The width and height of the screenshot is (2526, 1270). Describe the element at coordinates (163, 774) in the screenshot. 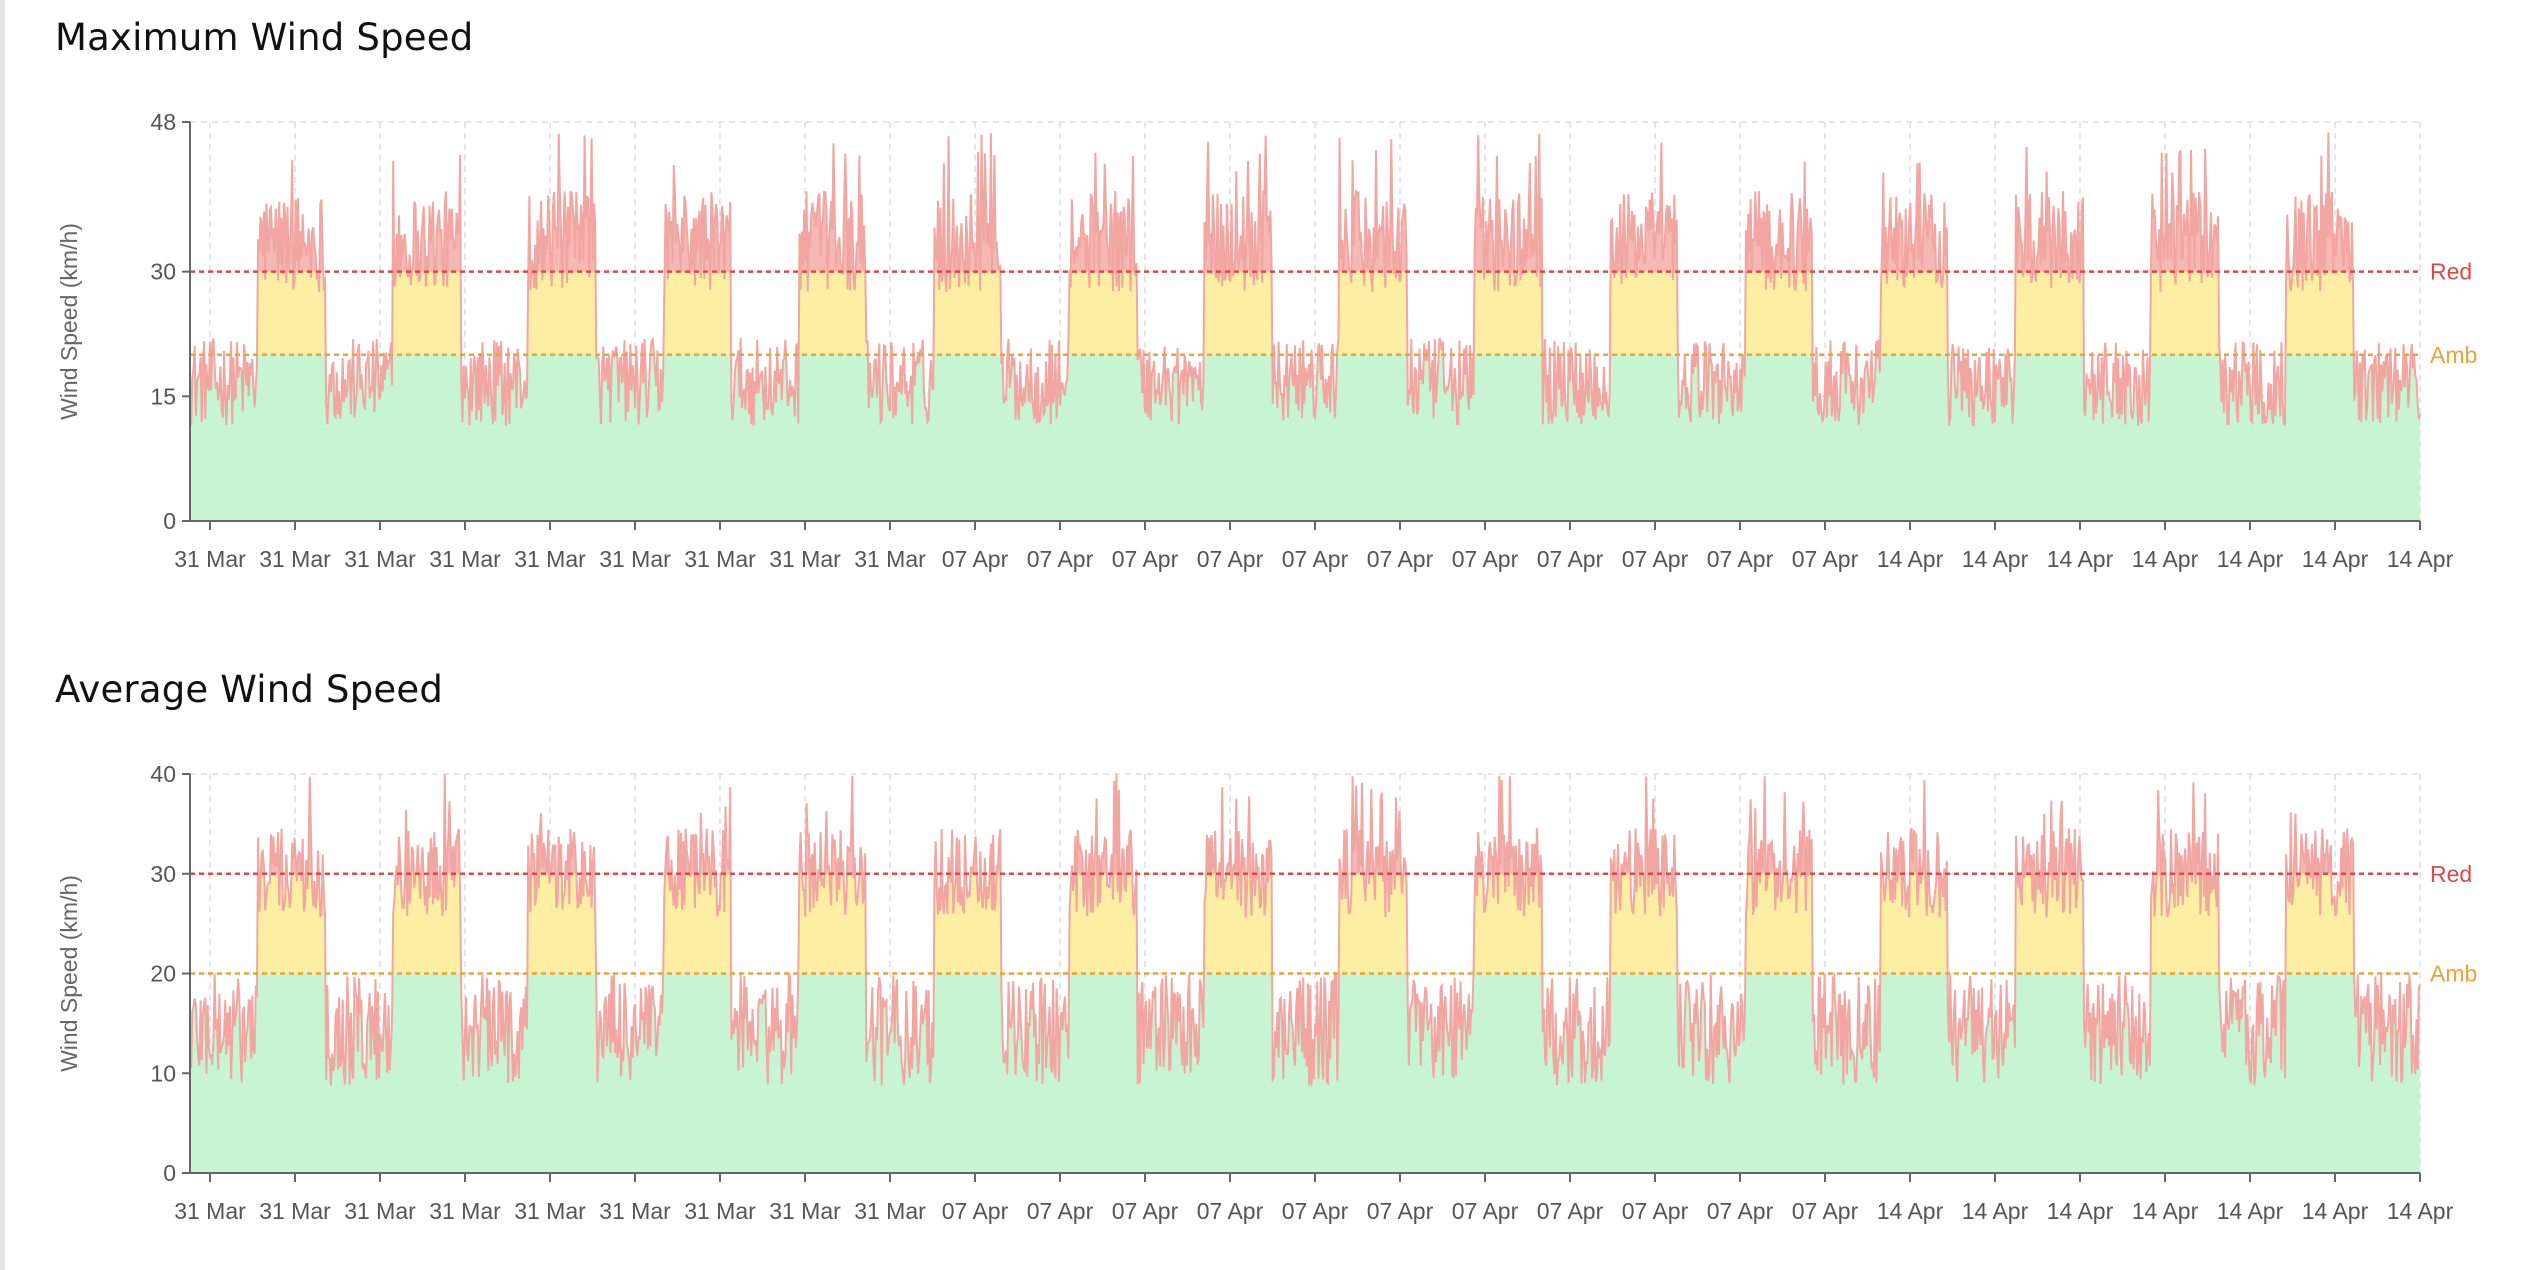

I see `y-tick-label: 40` at that location.